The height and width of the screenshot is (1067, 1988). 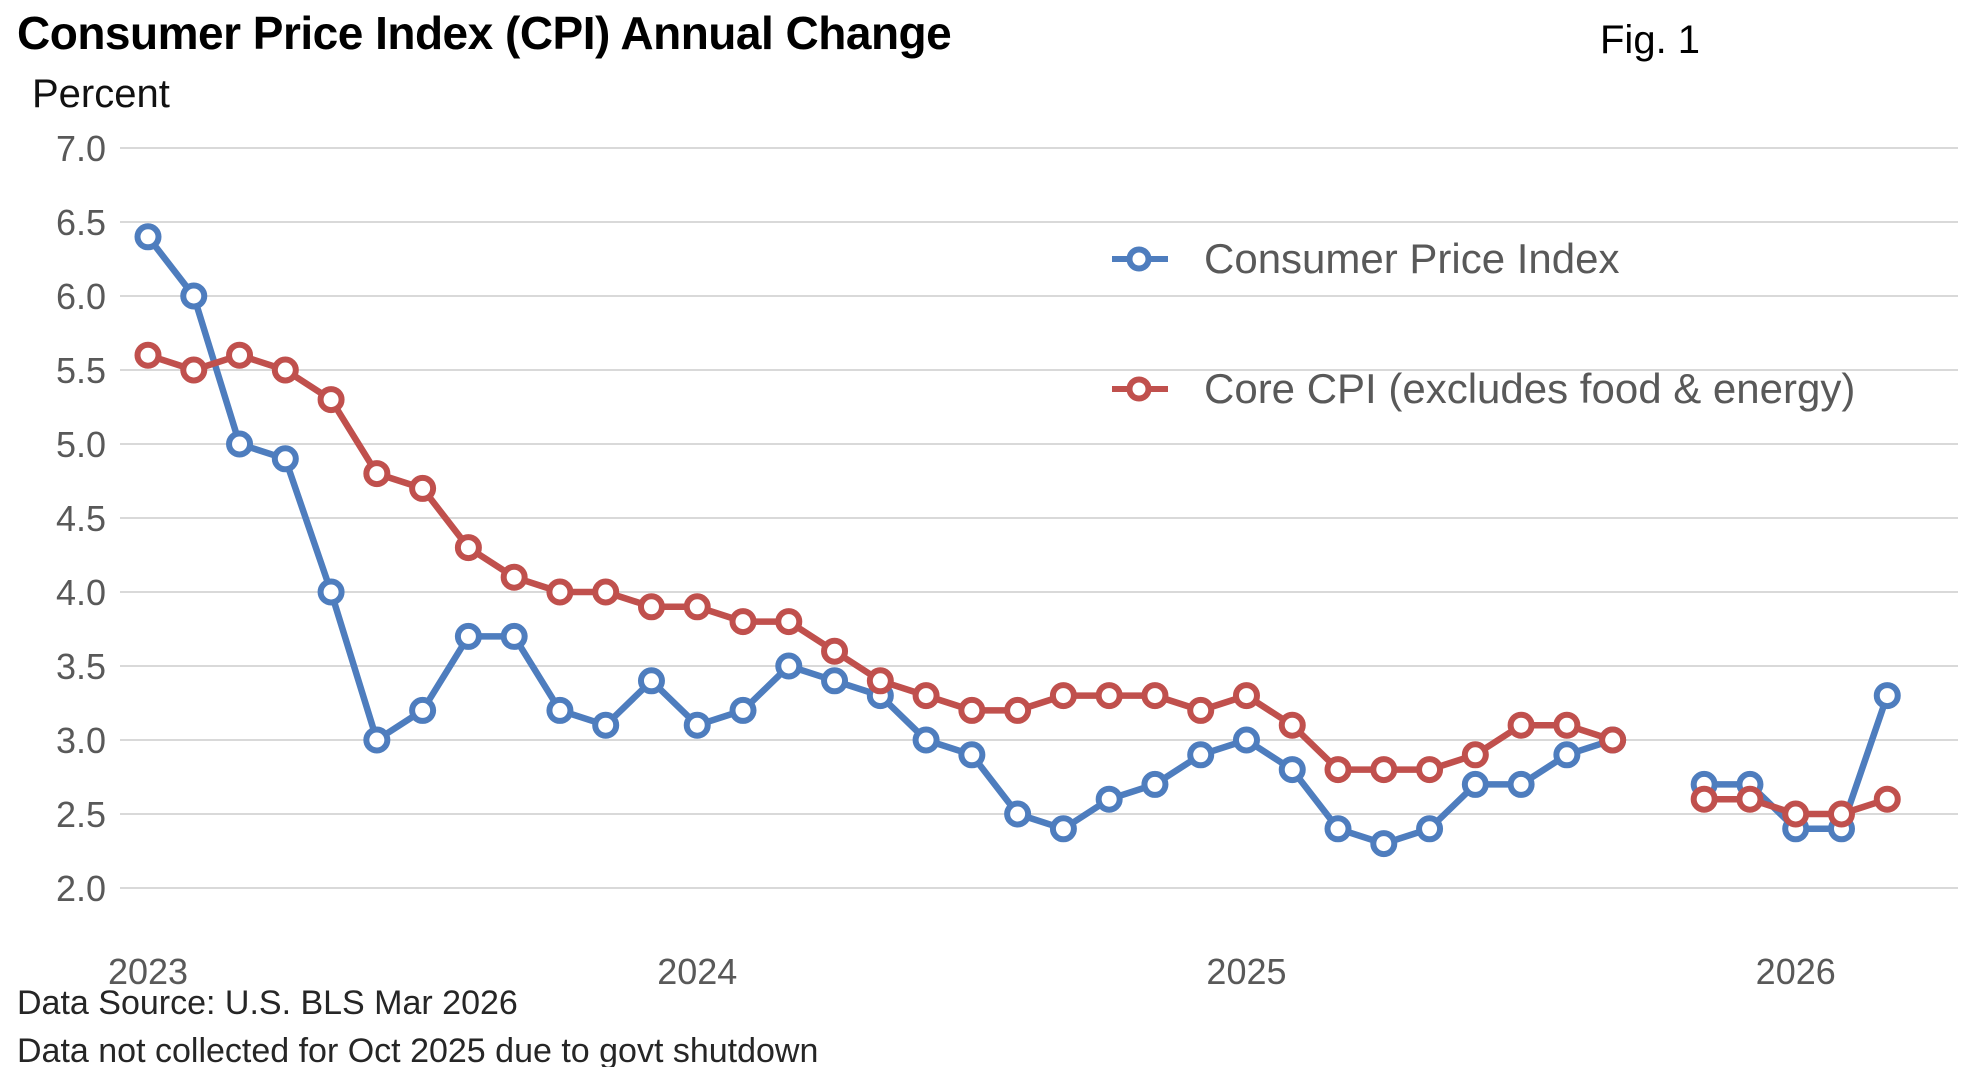 I want to click on x-tick-labels: 2023 2024 2025 2026, so click(x=972, y=971).